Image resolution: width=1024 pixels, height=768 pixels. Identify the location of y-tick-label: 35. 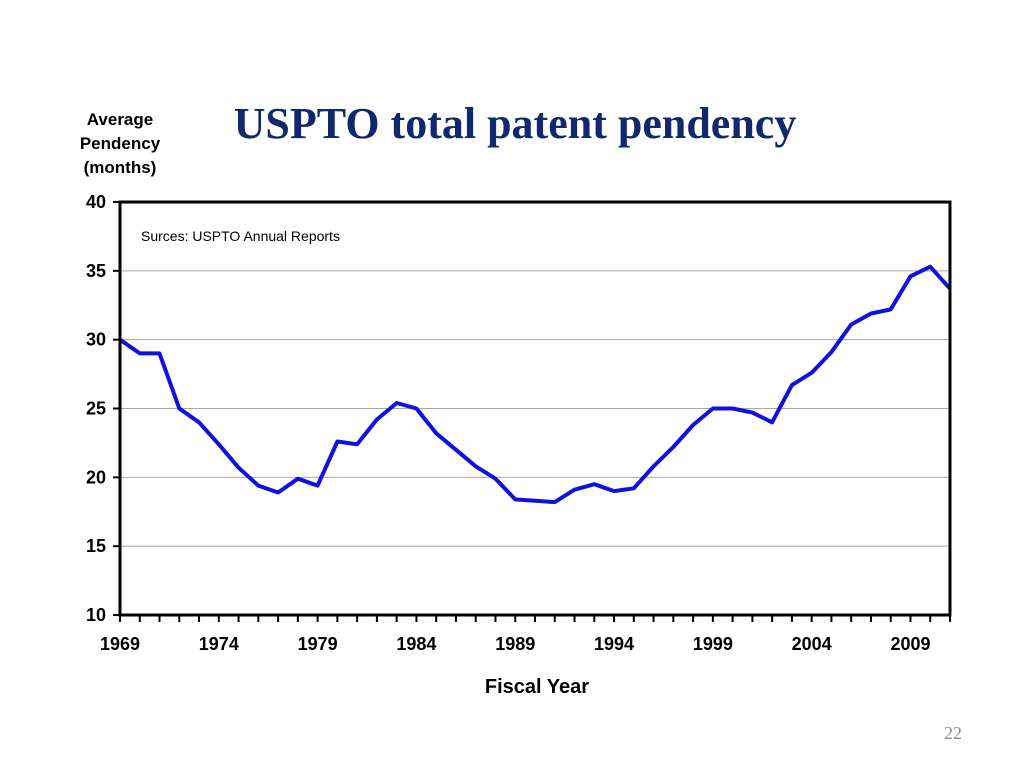
(96, 271).